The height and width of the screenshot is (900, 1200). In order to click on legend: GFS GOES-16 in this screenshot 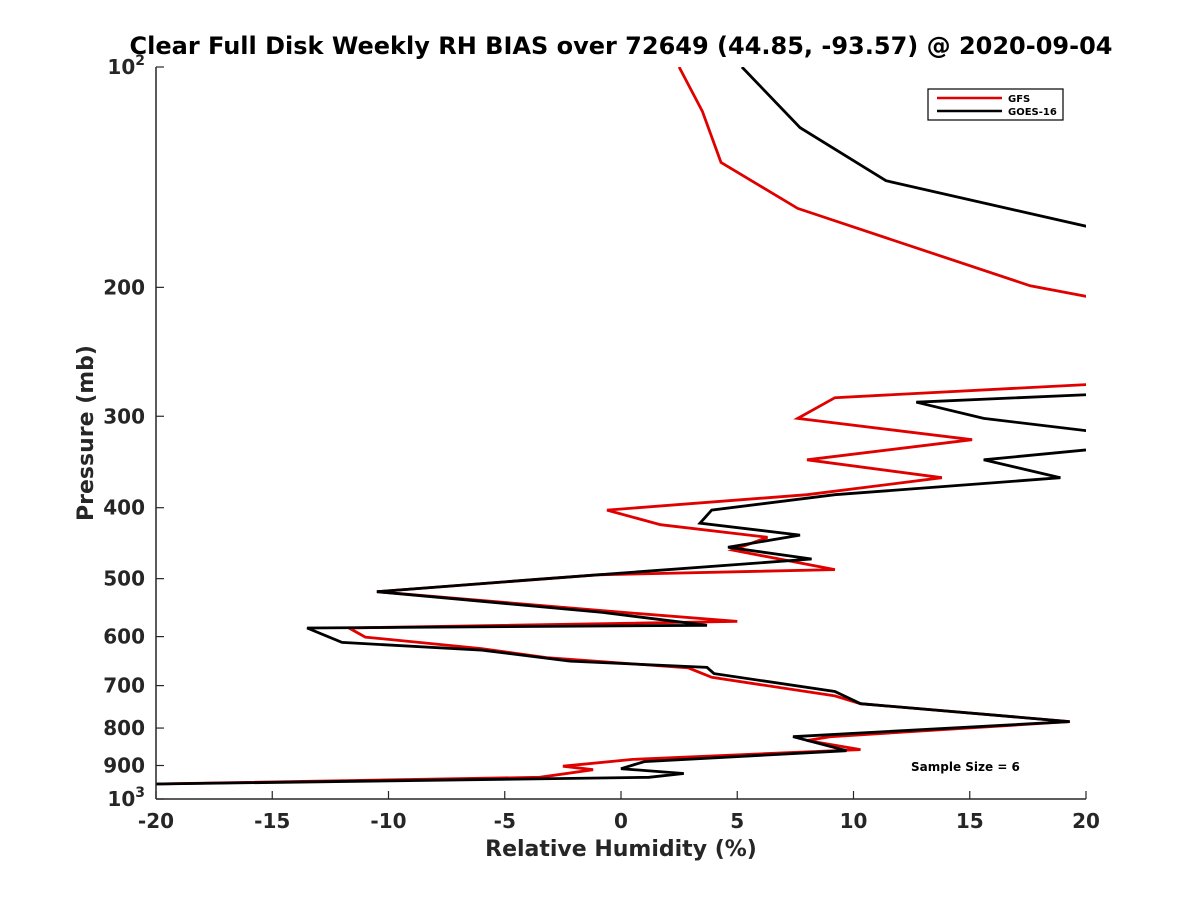, I will do `click(995, 104)`.